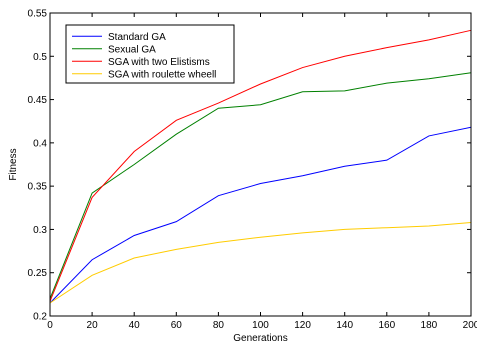 This screenshot has width=477, height=344. What do you see at coordinates (135, 325) in the screenshot?
I see `x-tick-label: 40` at bounding box center [135, 325].